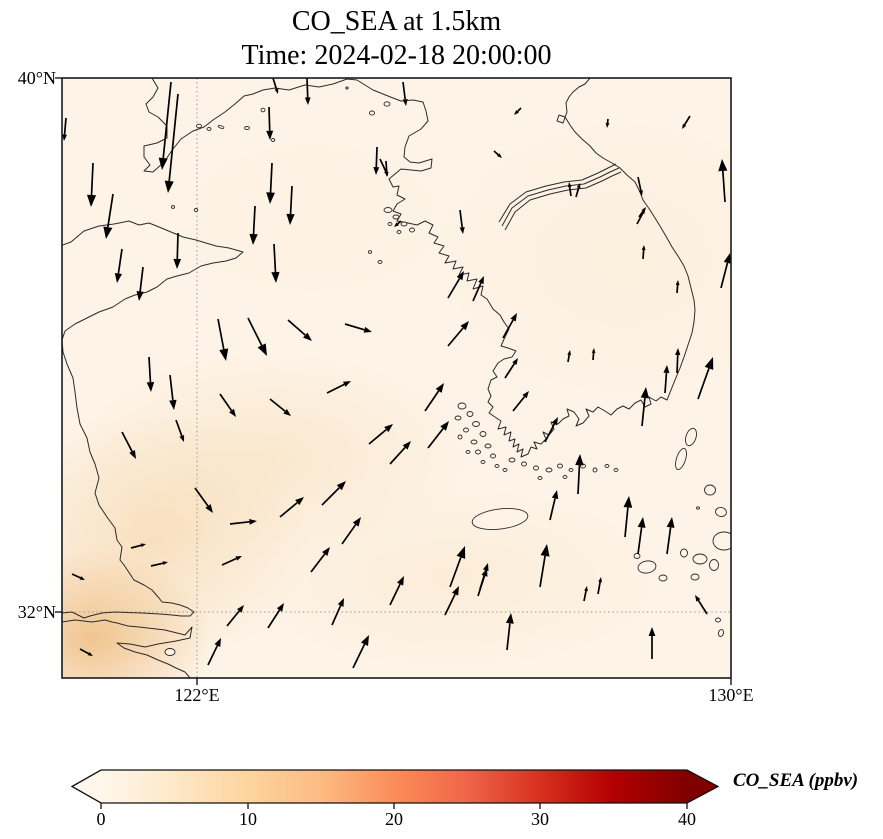  Describe the element at coordinates (687, 819) in the screenshot. I see `colorbar-tick-label-4: 40` at that location.